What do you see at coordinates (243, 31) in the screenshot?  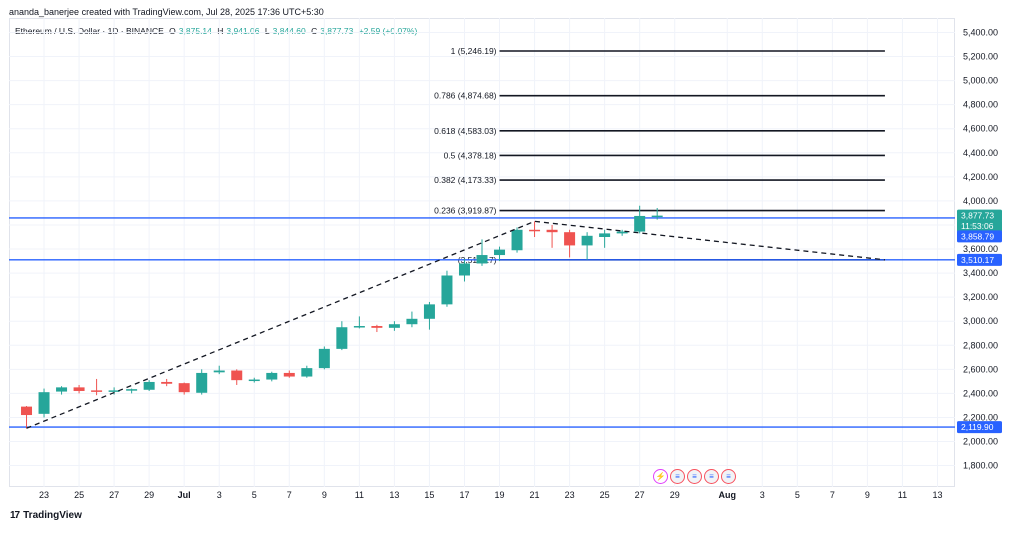 I see `high-value: 3,941.06` at bounding box center [243, 31].